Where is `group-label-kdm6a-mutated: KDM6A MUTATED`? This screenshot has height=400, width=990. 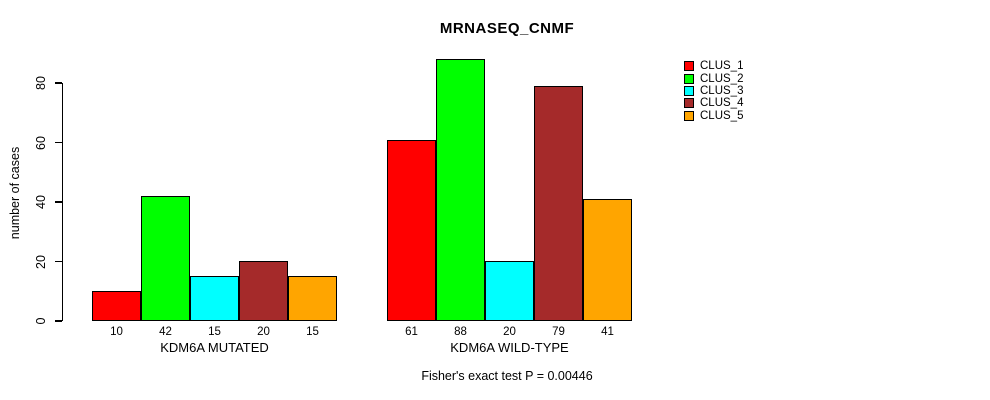
group-label-kdm6a-mutated: KDM6A MUTATED is located at coordinates (214, 347).